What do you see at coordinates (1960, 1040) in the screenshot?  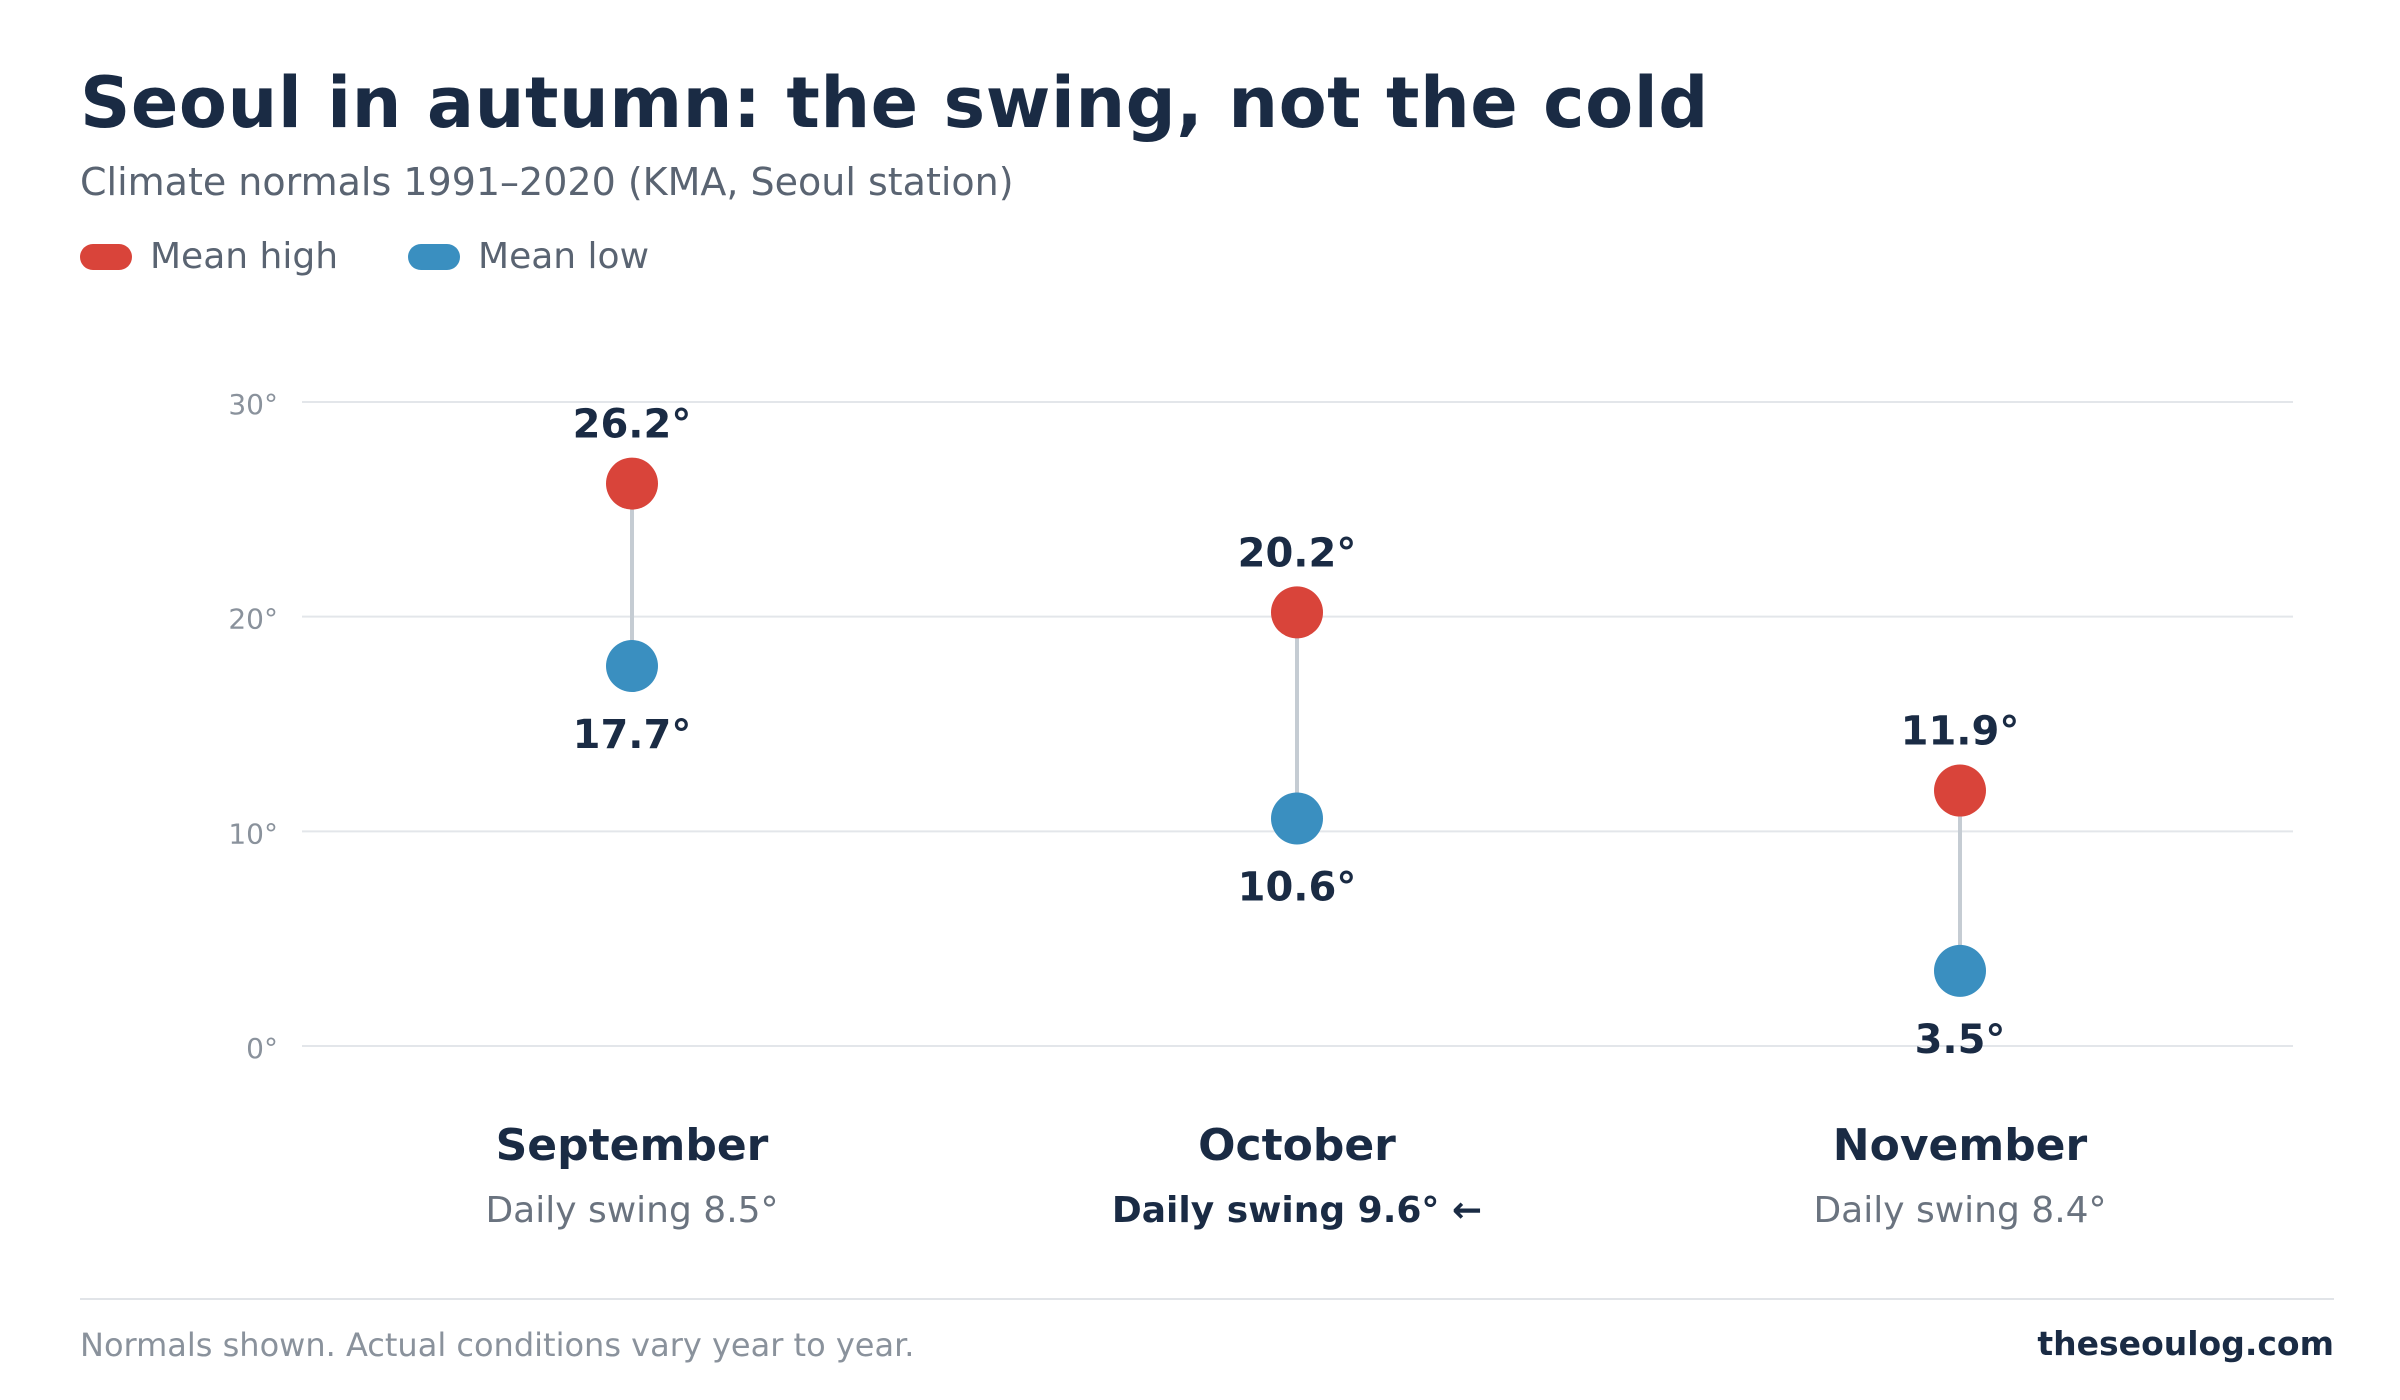 I see `low-value-label-november: 3.5°` at bounding box center [1960, 1040].